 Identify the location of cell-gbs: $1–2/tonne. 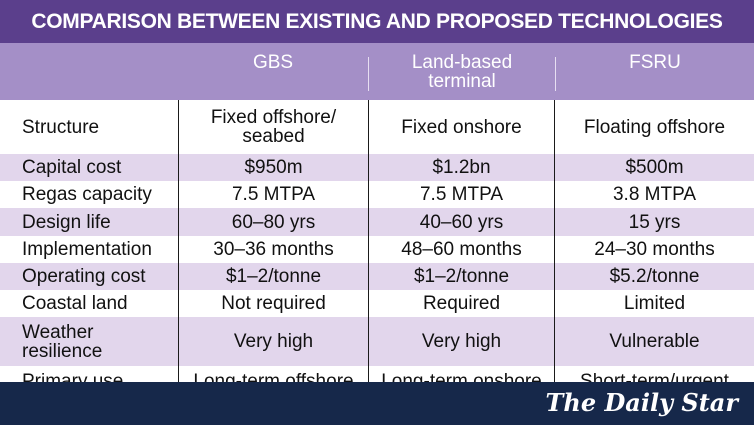
(273, 276).